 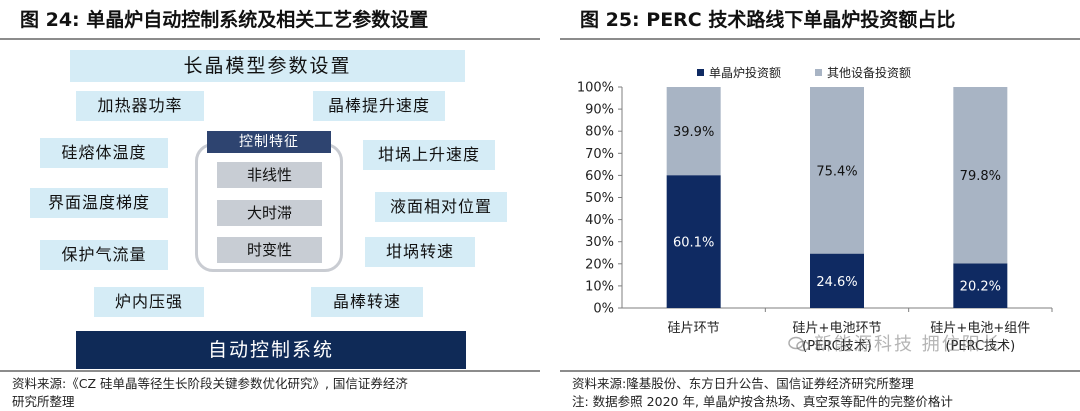 What do you see at coordinates (441, 207) in the screenshot?
I see `param-liquid-position: 液面相对位置` at bounding box center [441, 207].